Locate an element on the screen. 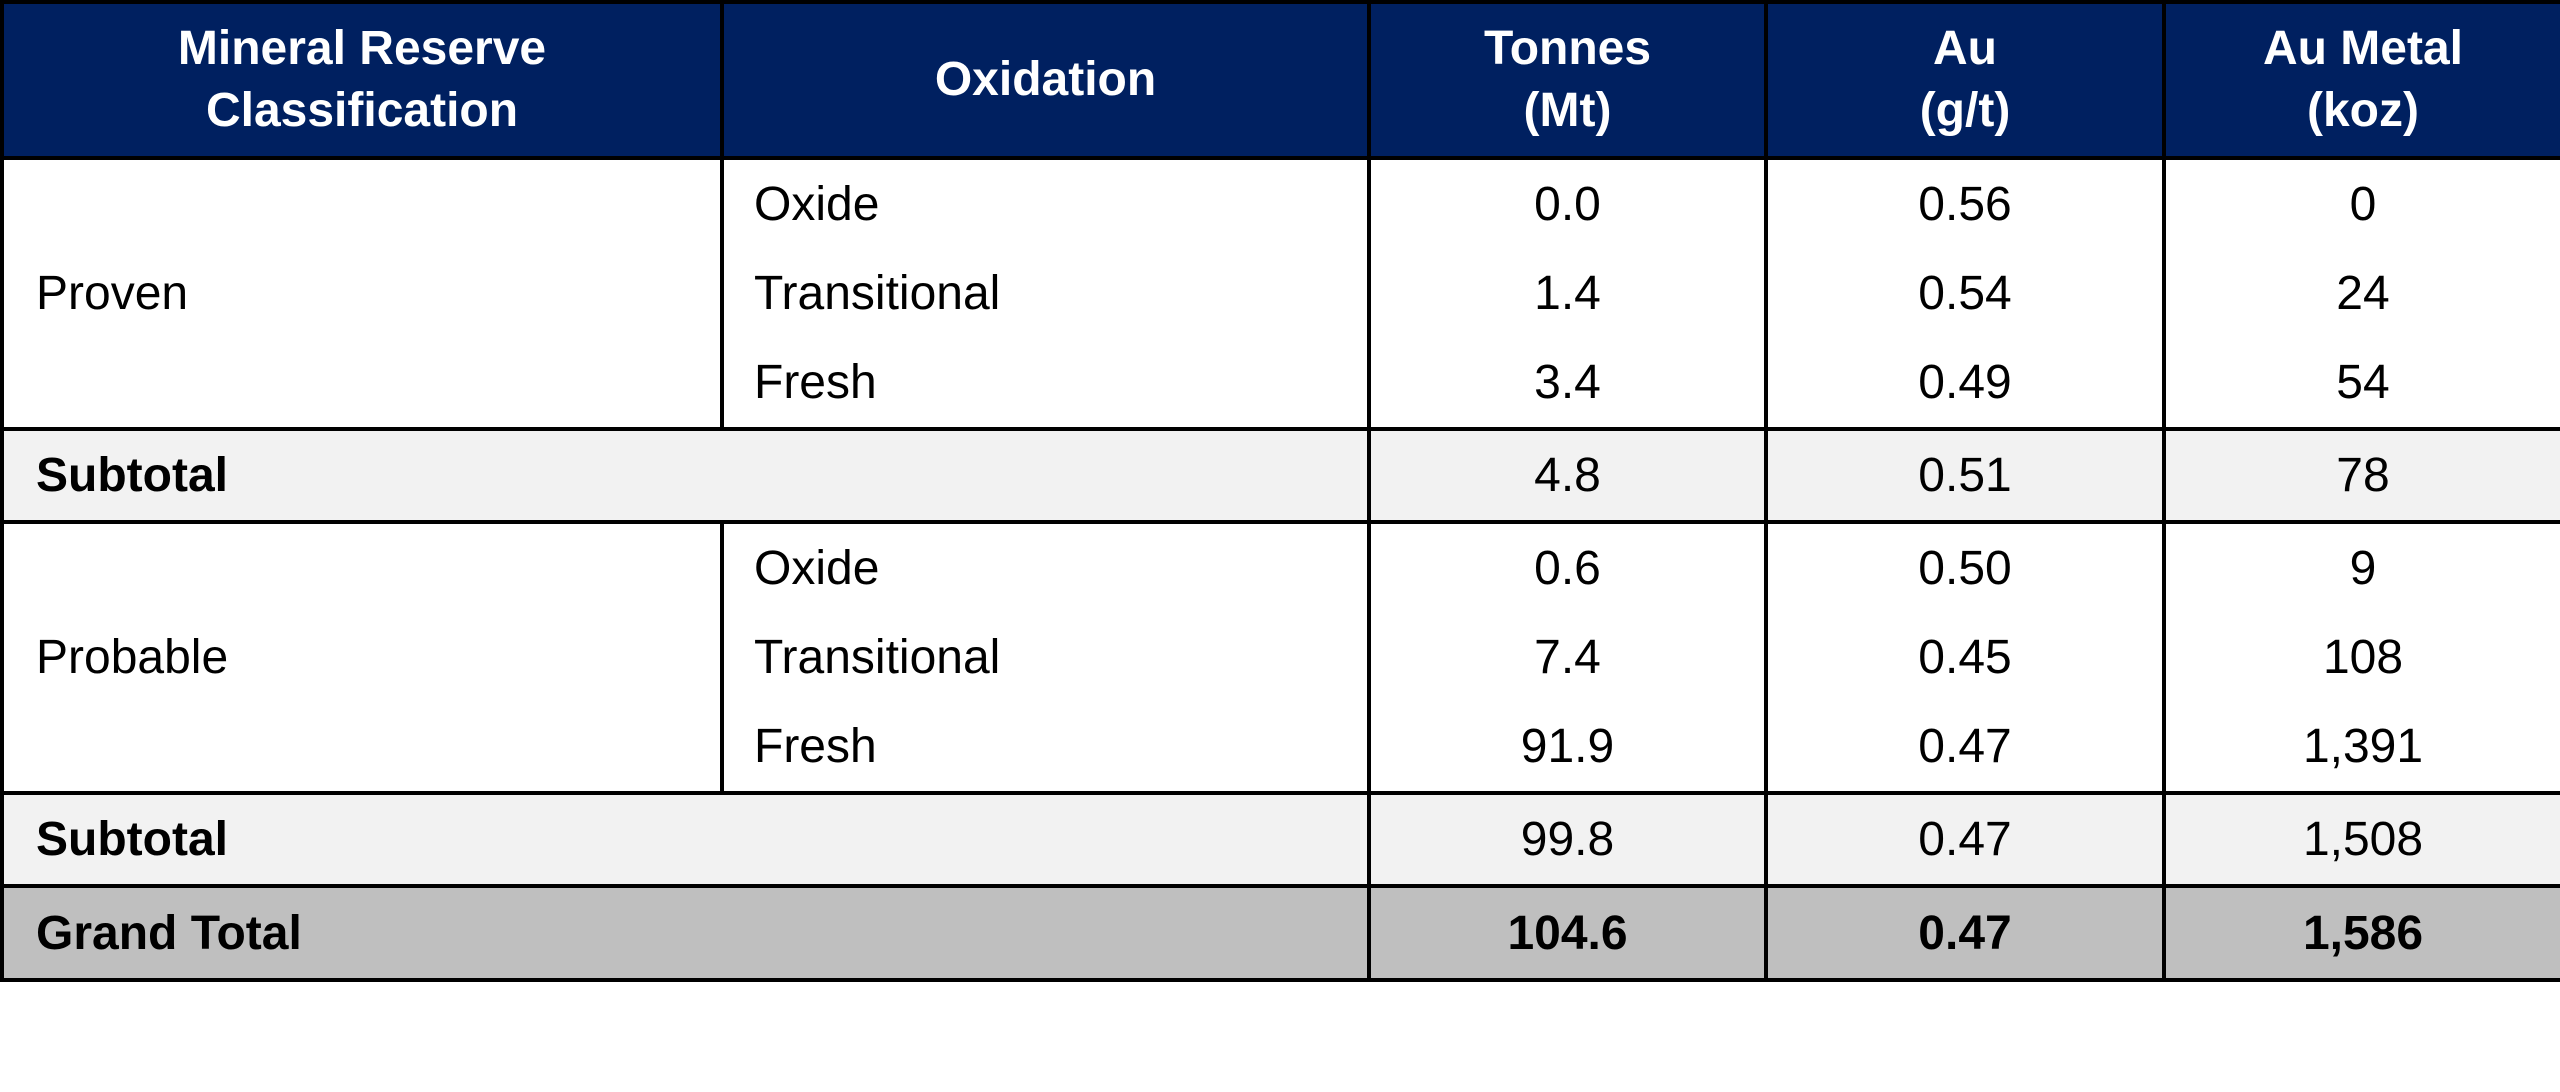 Image resolution: width=2560 pixels, height=1092 pixels. value-cell: 24 is located at coordinates (2361, 293).